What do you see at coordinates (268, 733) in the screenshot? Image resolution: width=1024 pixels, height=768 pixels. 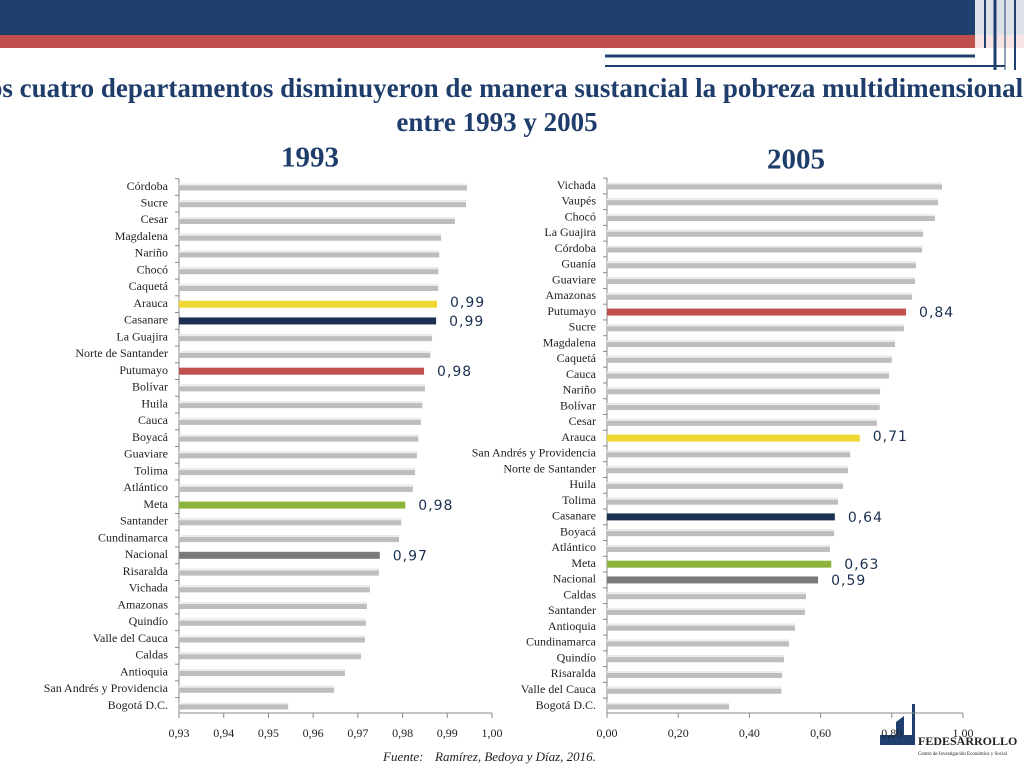 I see `x-tick-label: 0,95` at bounding box center [268, 733].